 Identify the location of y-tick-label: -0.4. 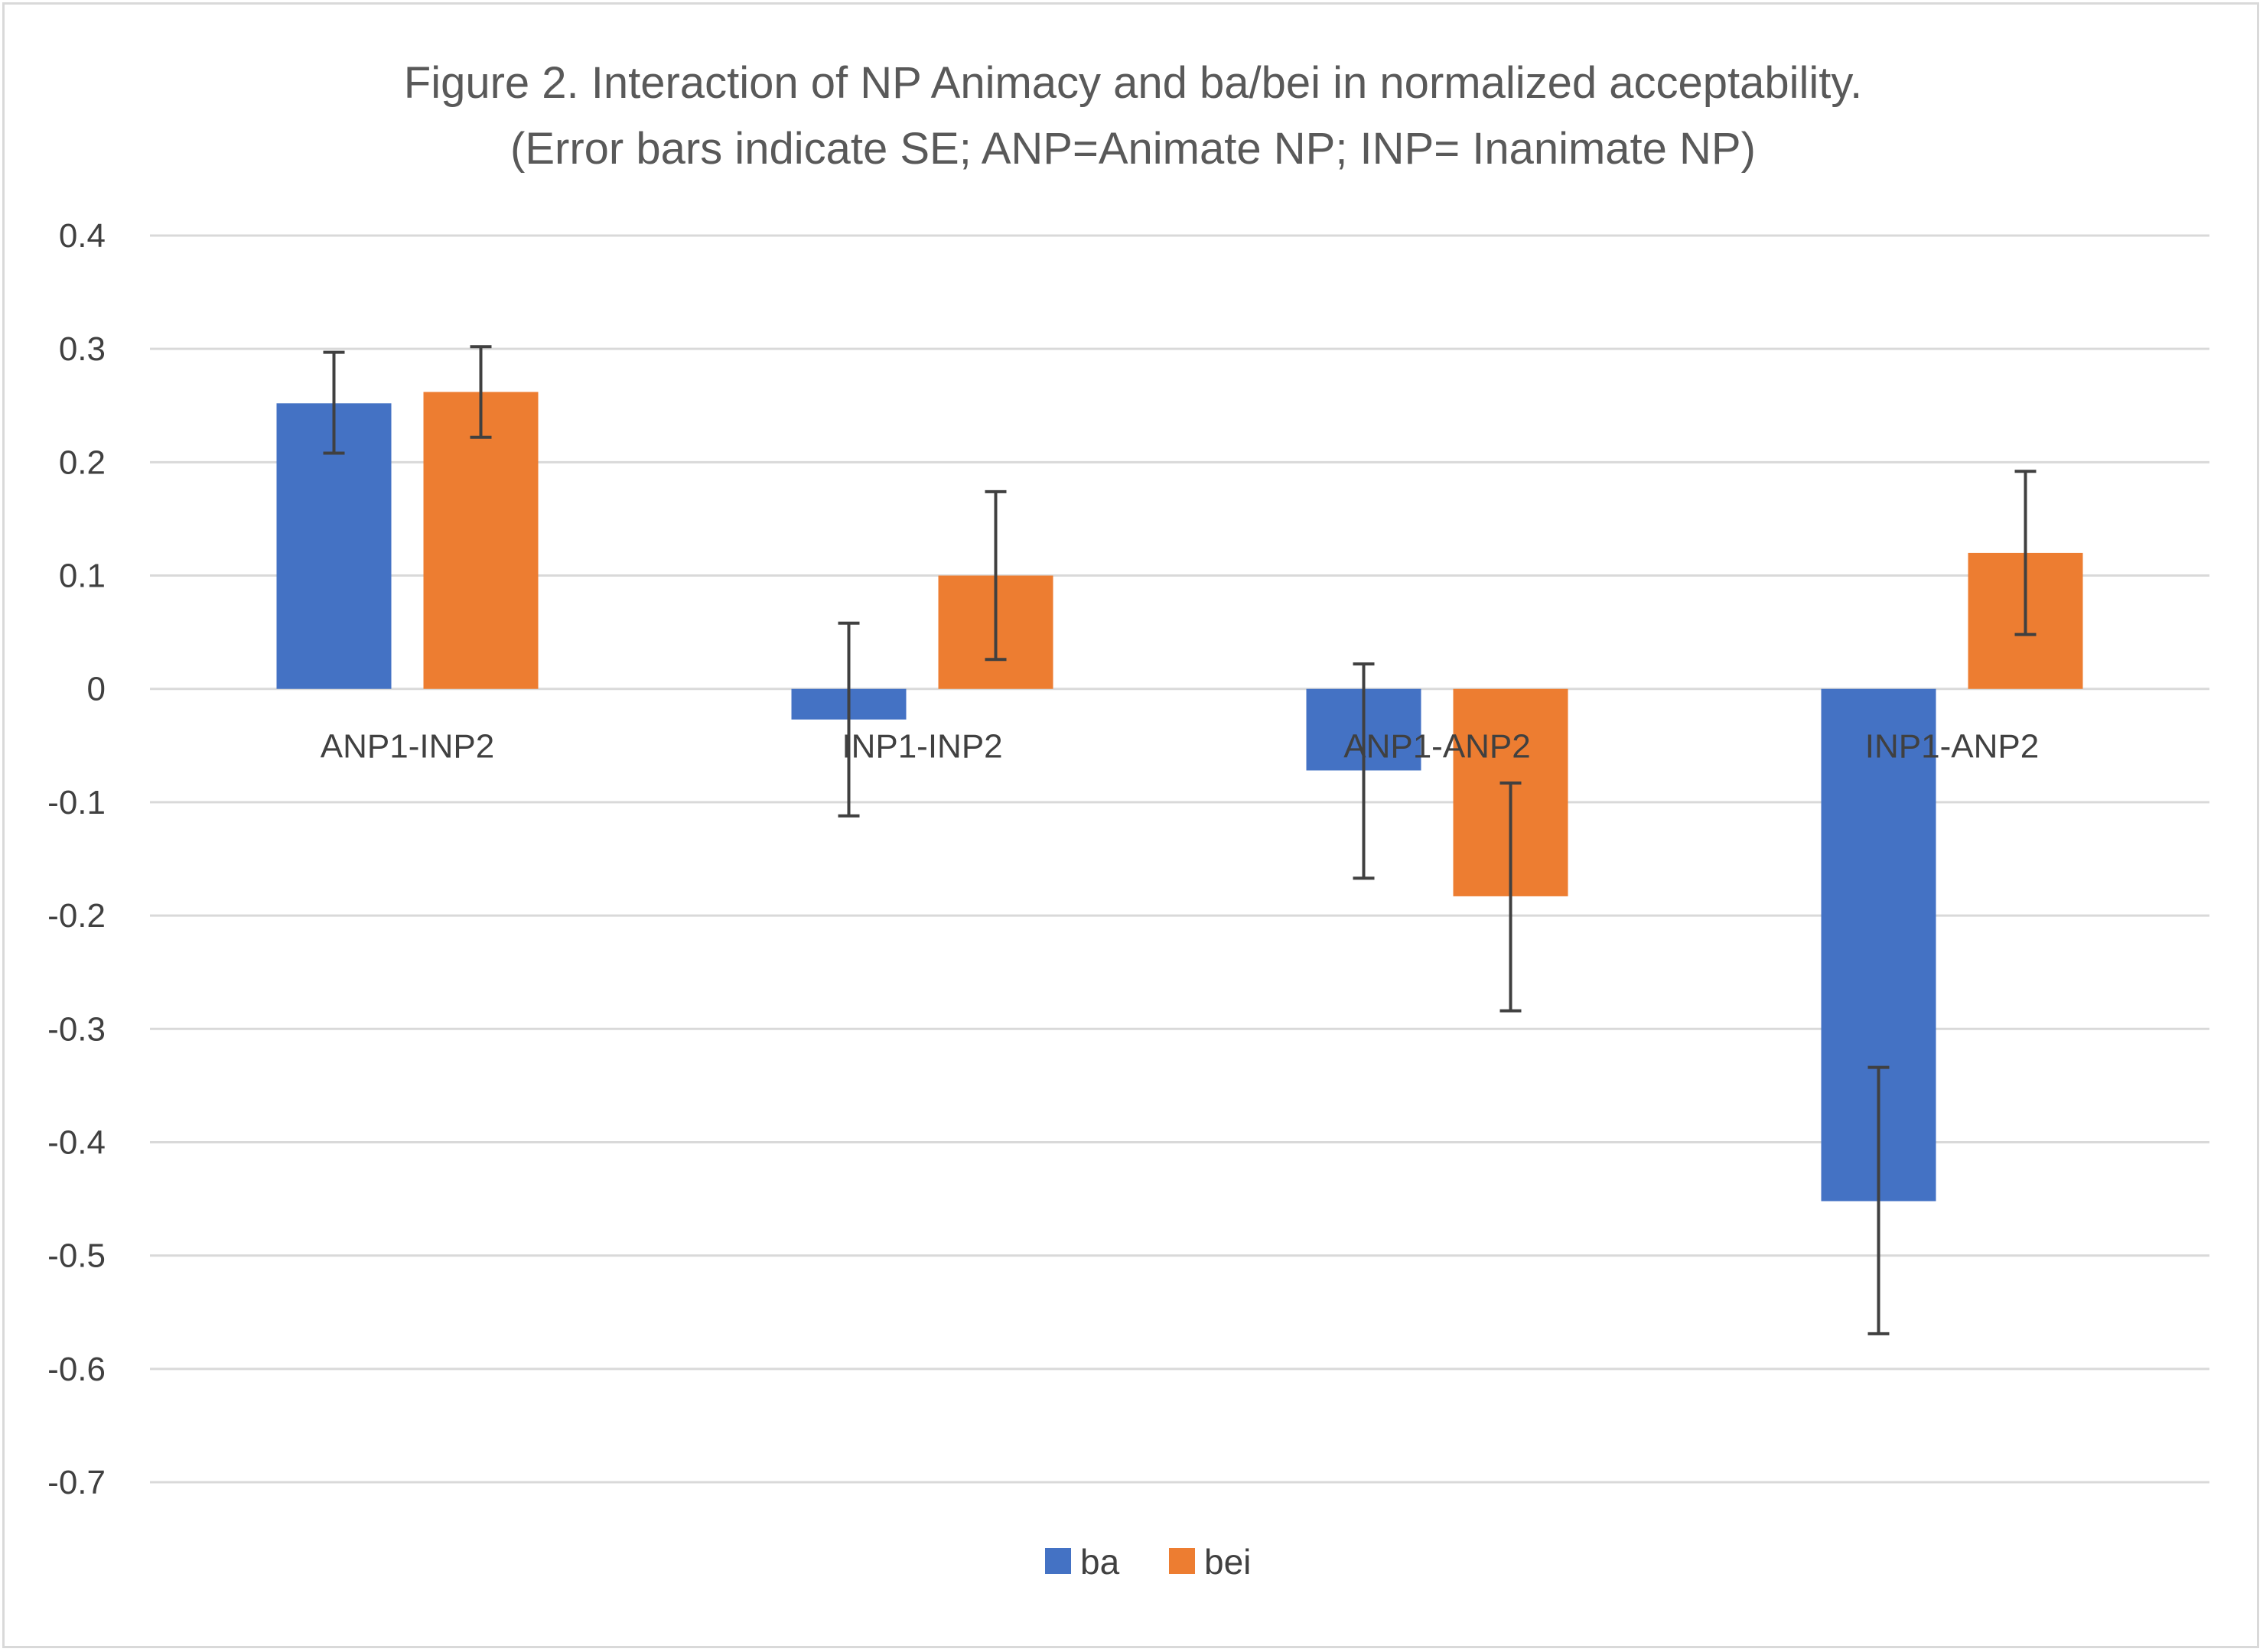
(76, 1142).